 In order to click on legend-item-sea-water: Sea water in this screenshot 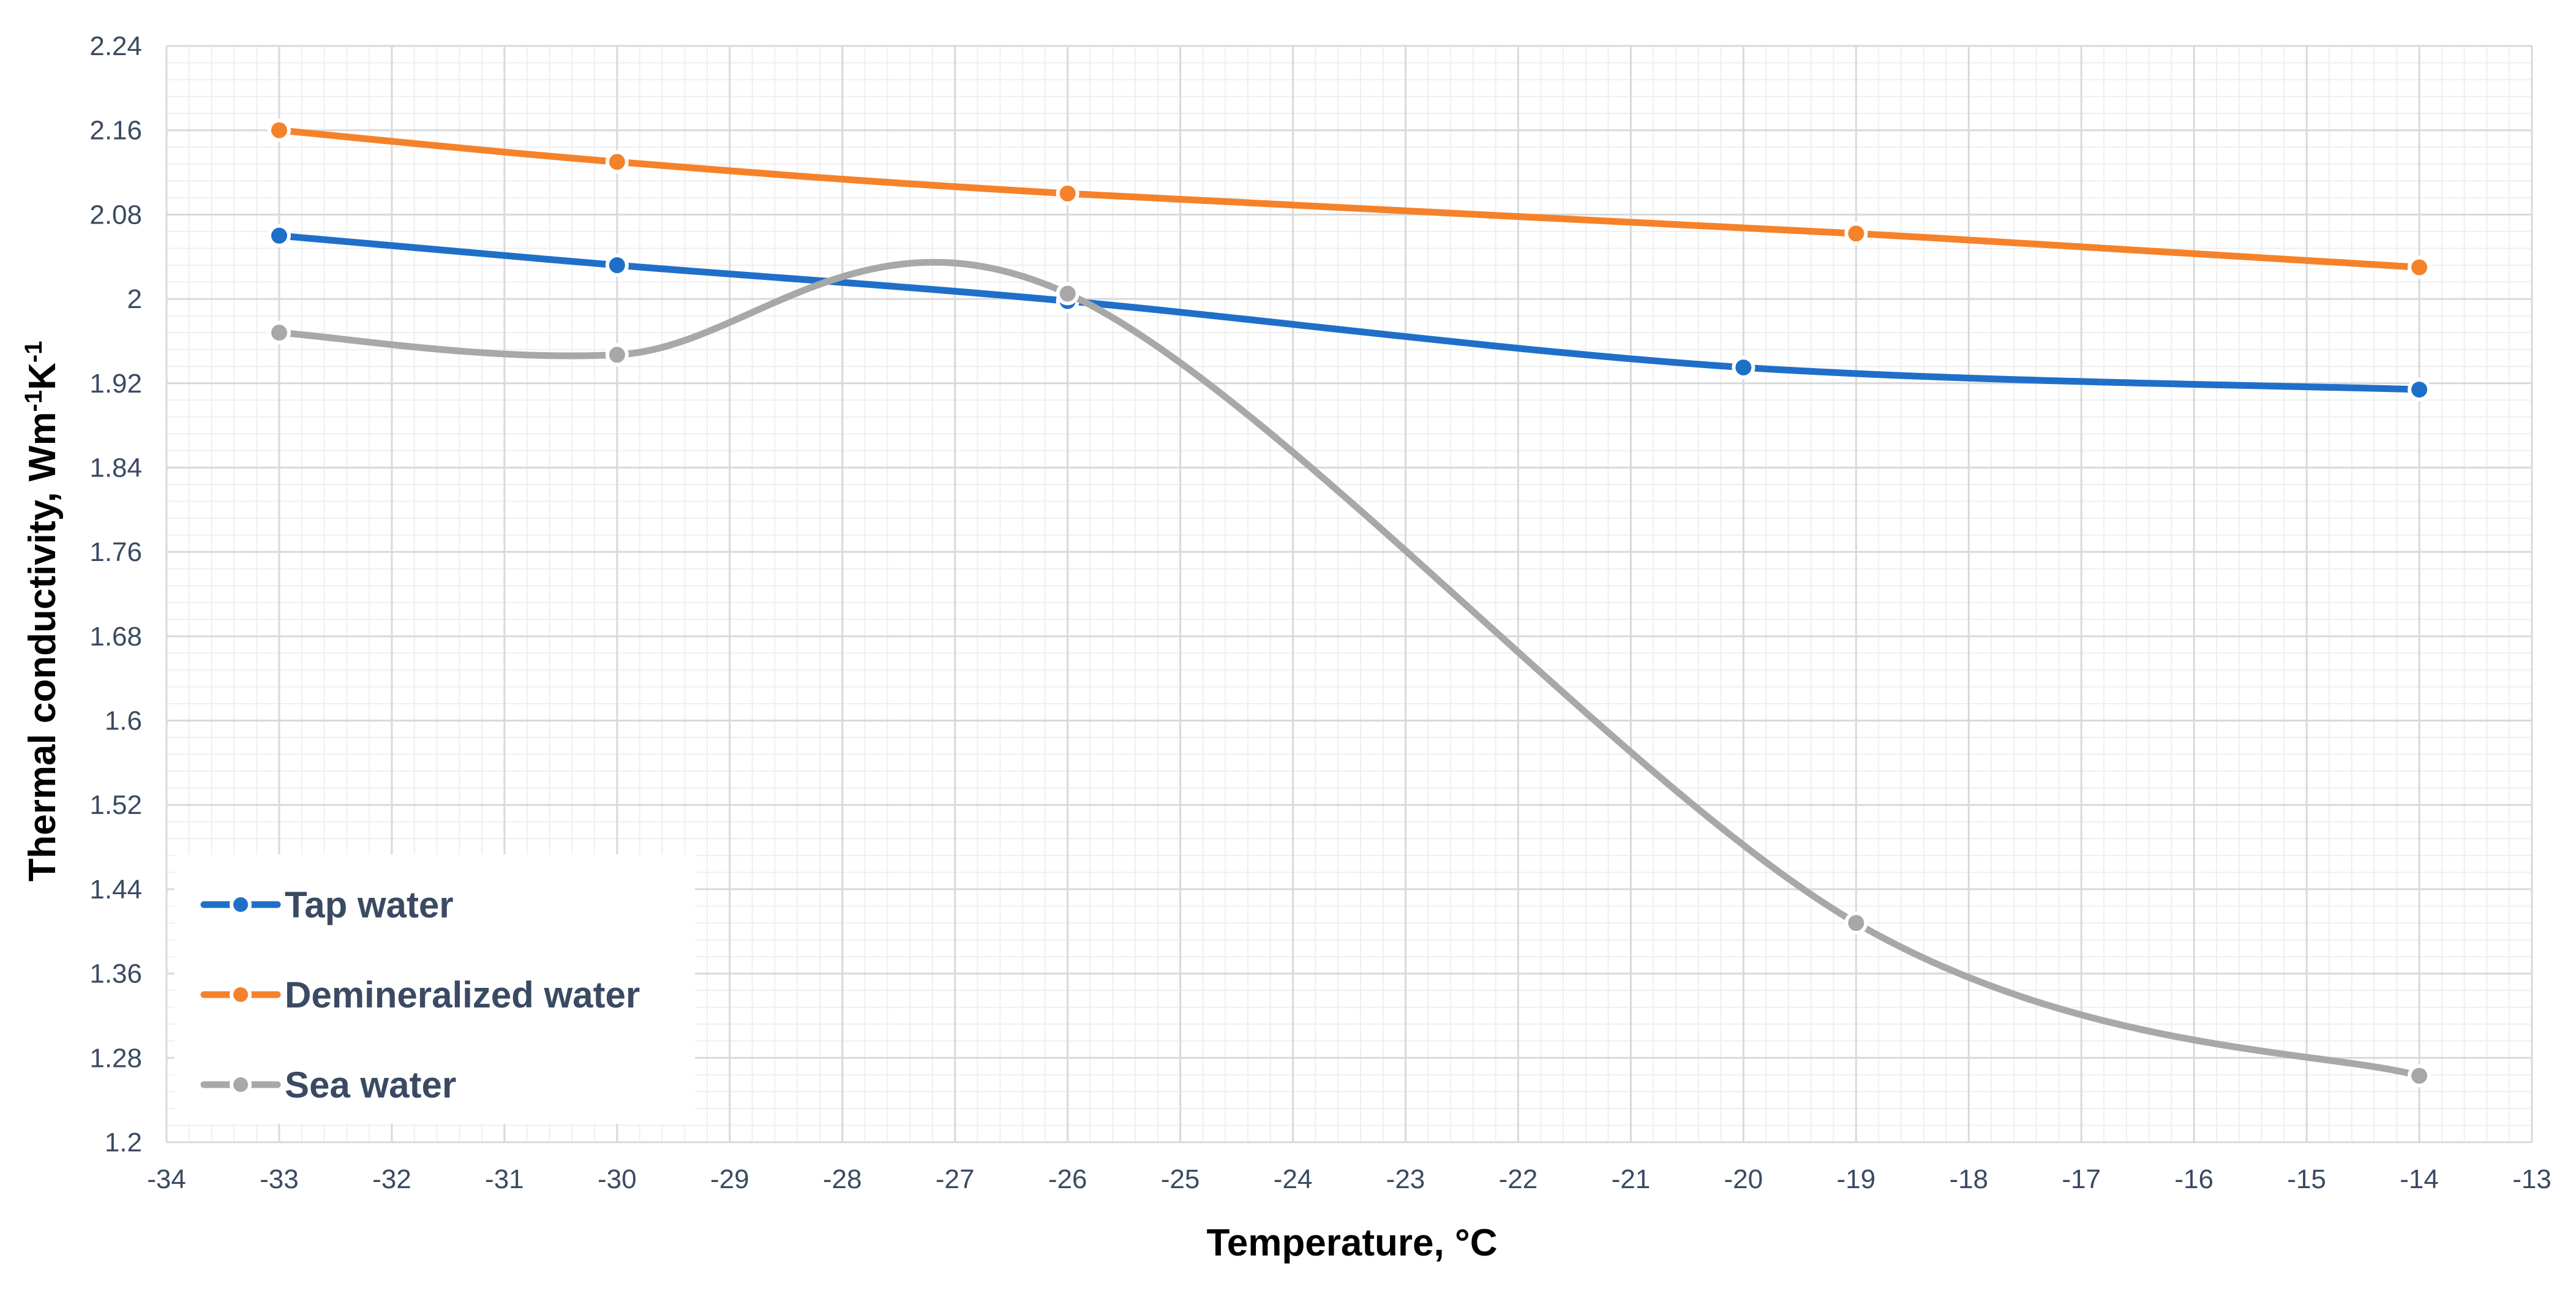, I will do `click(328, 1084)`.